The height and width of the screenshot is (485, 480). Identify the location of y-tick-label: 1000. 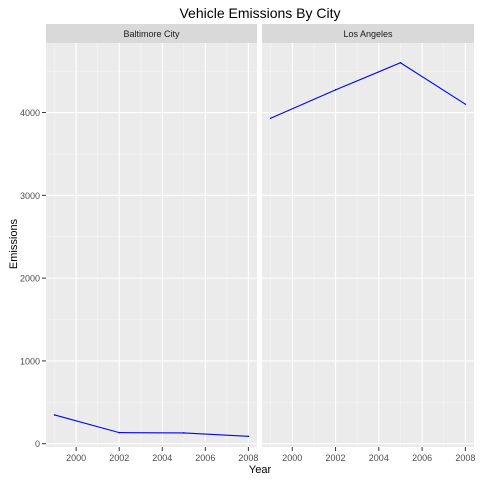
(30, 361).